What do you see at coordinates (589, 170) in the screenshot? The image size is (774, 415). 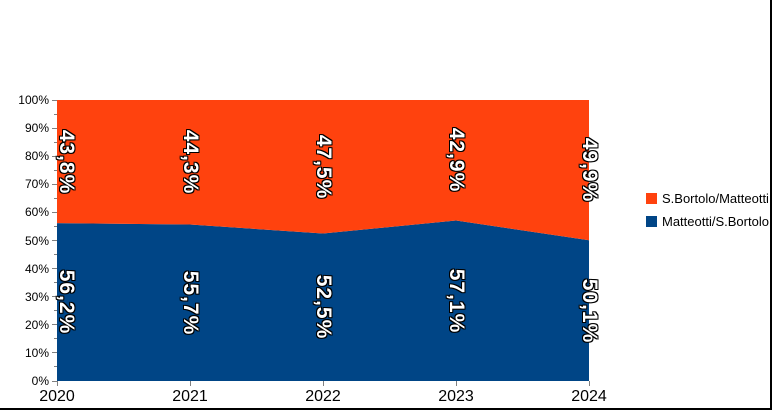 I see `data-label: 49,9%` at bounding box center [589, 170].